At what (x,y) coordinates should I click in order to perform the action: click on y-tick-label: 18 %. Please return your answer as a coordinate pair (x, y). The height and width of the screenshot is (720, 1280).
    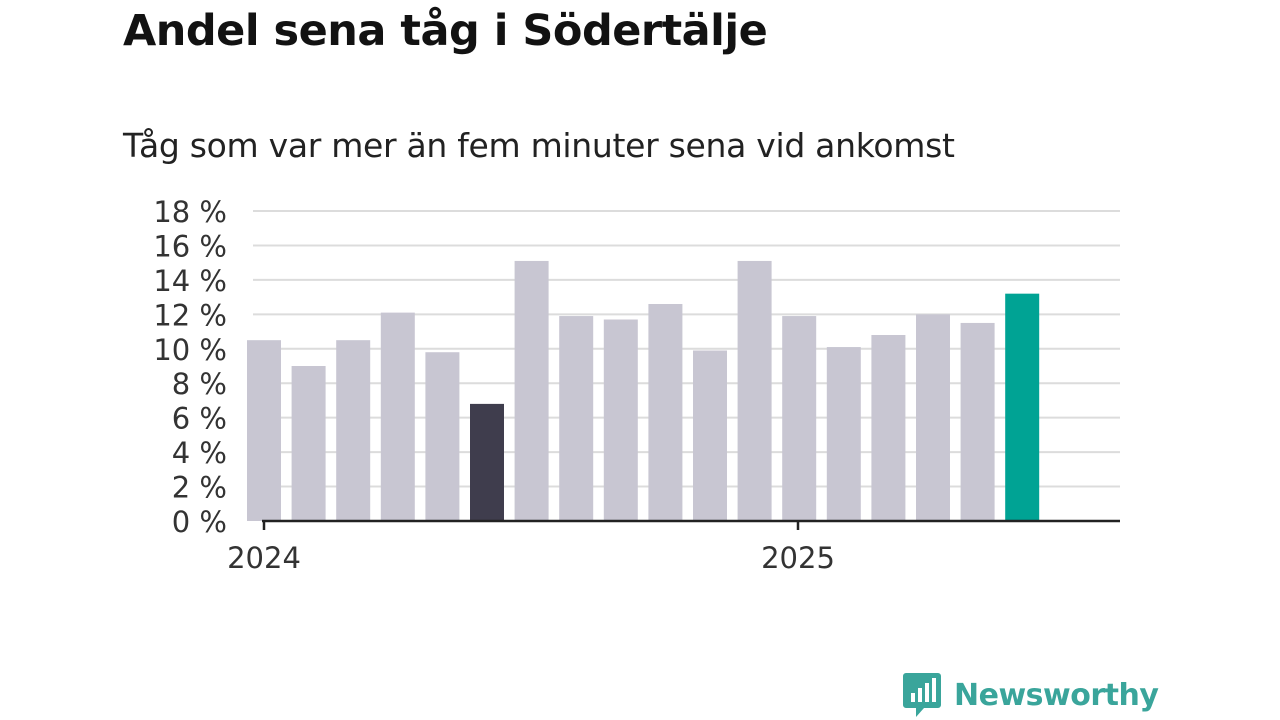
    Looking at the image, I should click on (190, 212).